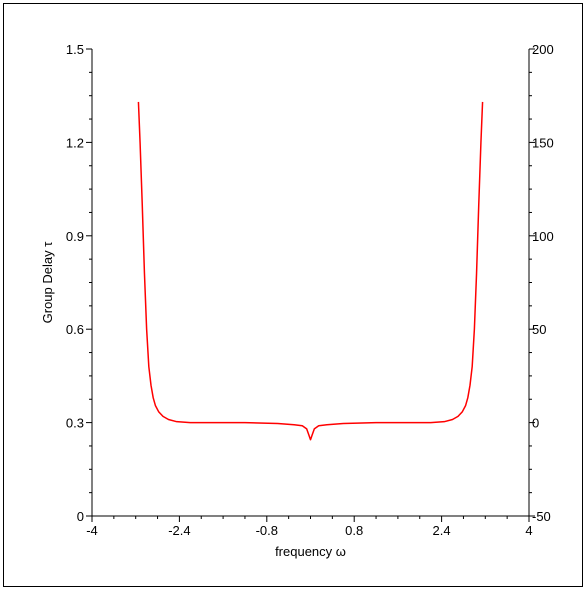  What do you see at coordinates (75, 423) in the screenshot?
I see `left-y-tick-label: 0.3` at bounding box center [75, 423].